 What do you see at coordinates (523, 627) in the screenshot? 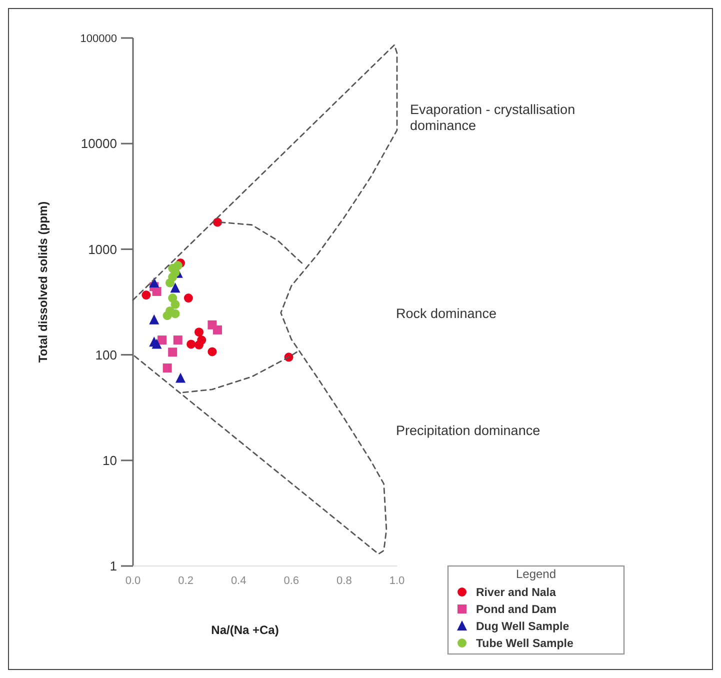
I see `legend-label: Dug Well Sample` at bounding box center [523, 627].